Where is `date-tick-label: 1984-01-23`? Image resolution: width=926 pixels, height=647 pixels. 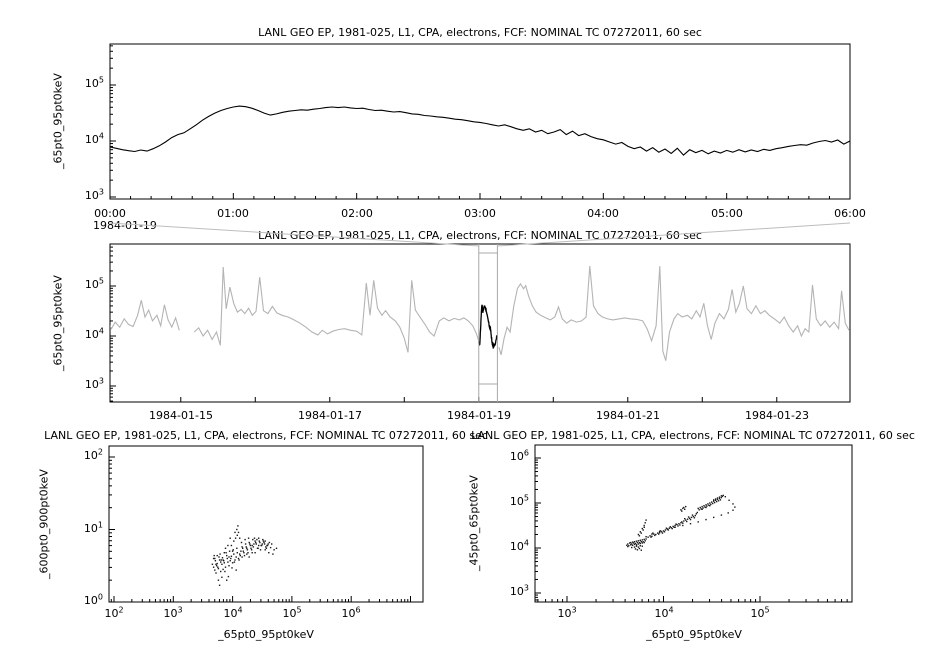 date-tick-label: 1984-01-23 is located at coordinates (777, 415).